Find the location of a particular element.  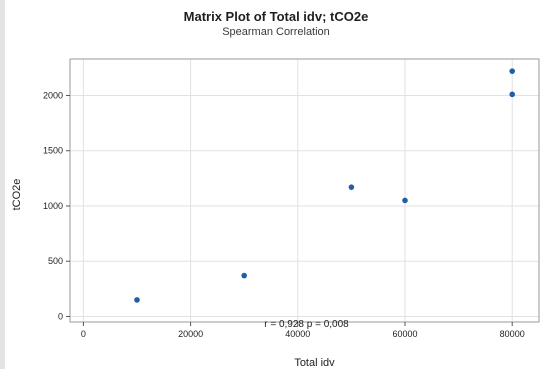

x-tick-label: 60000 is located at coordinates (404, 334).